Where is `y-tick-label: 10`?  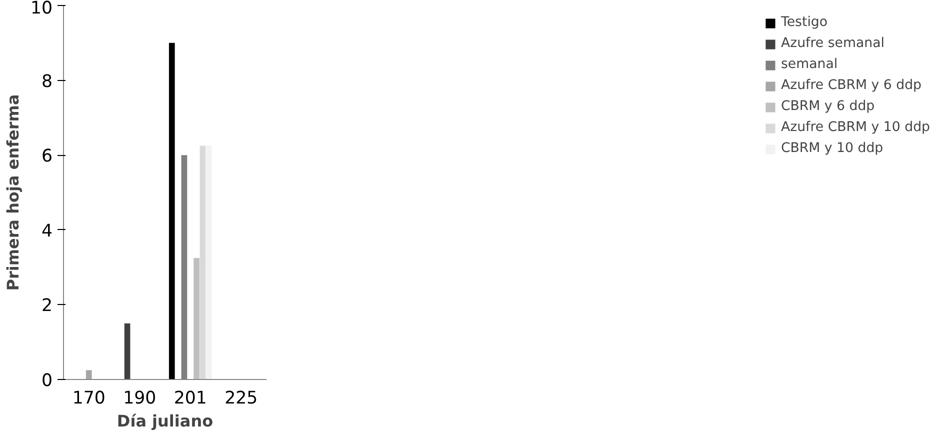 y-tick-label: 10 is located at coordinates (41, 9).